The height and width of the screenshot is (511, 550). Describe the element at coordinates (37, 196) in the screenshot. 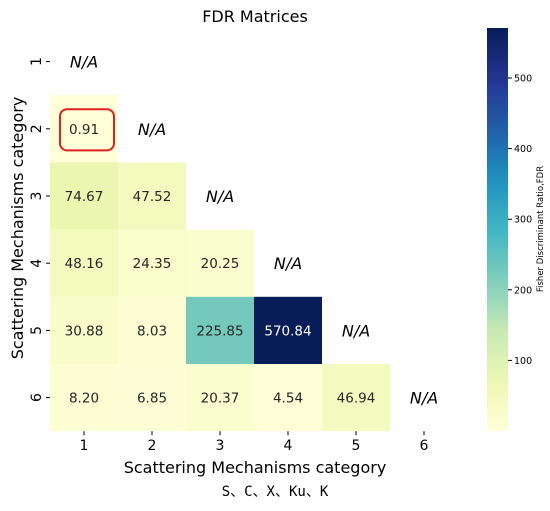

I see `y-tick-label: 3` at that location.